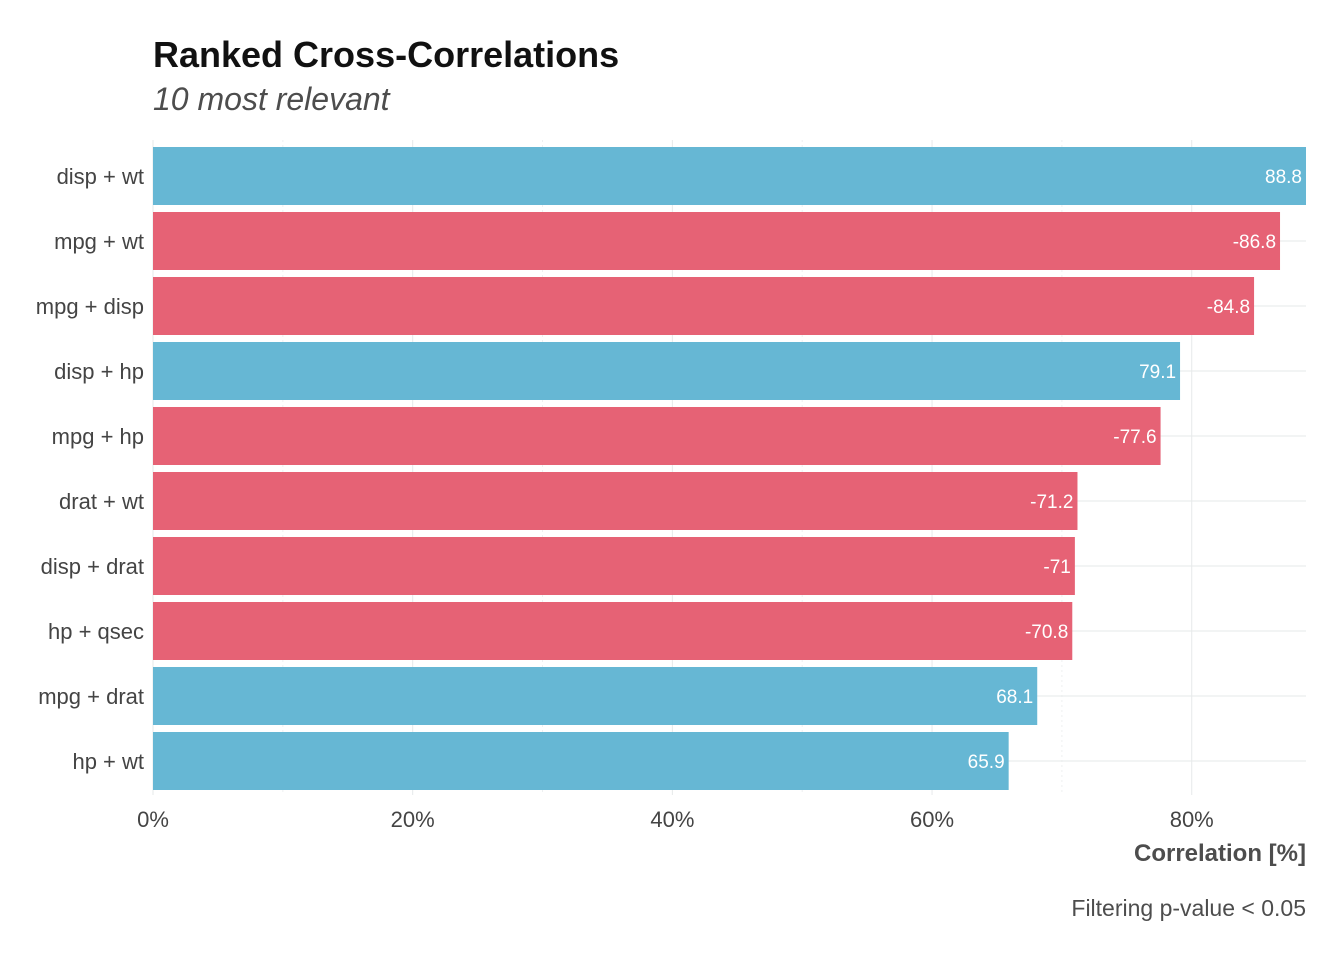 Image resolution: width=1344 pixels, height=960 pixels. I want to click on bar-value-label: -77.6, so click(1134, 437).